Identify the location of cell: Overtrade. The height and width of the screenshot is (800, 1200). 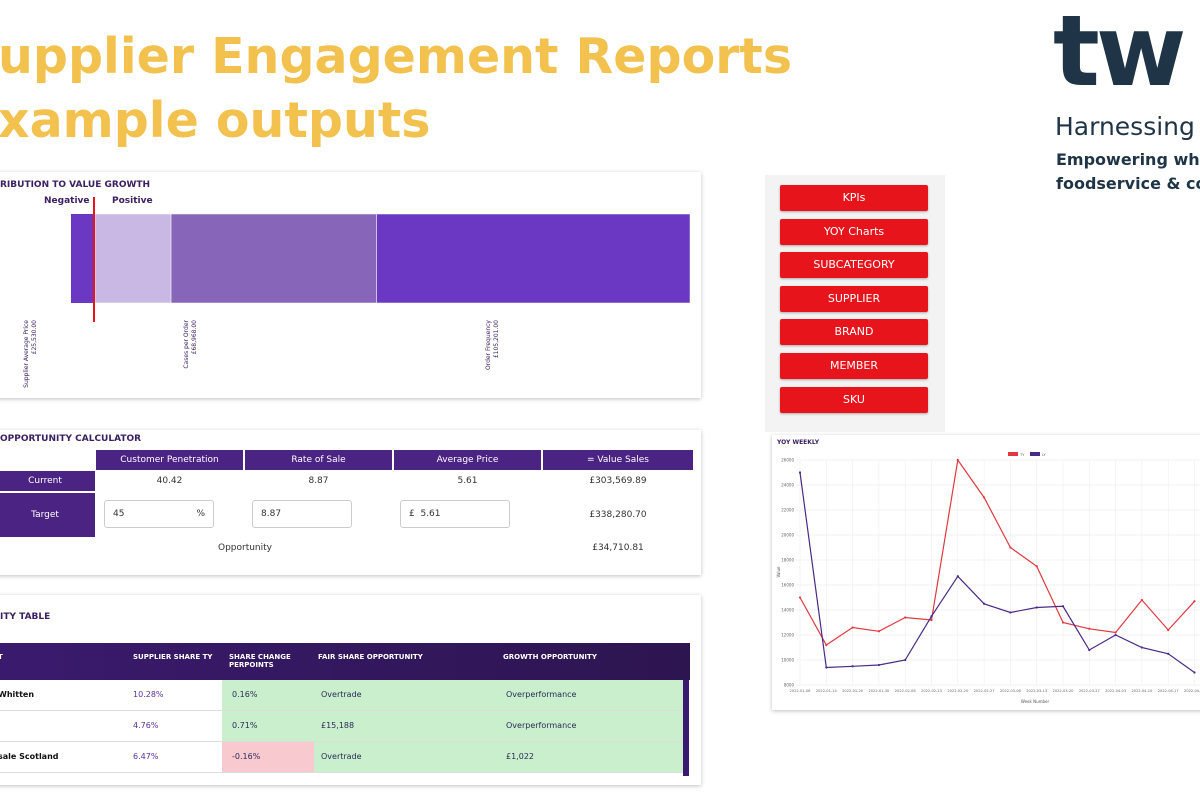
(341, 756).